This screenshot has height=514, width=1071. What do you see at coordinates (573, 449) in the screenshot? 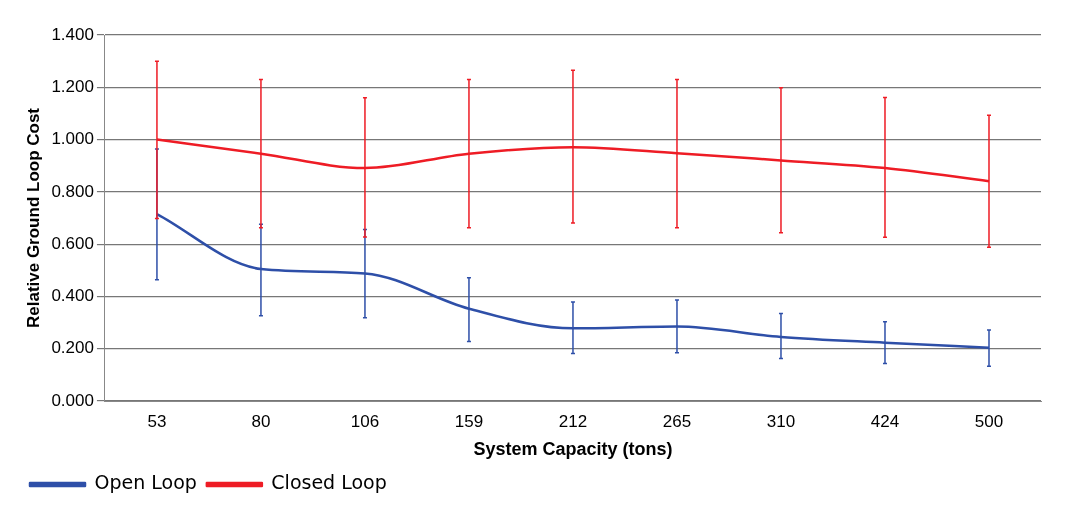
I see `x-axis-title: System Capacity (tons)` at bounding box center [573, 449].